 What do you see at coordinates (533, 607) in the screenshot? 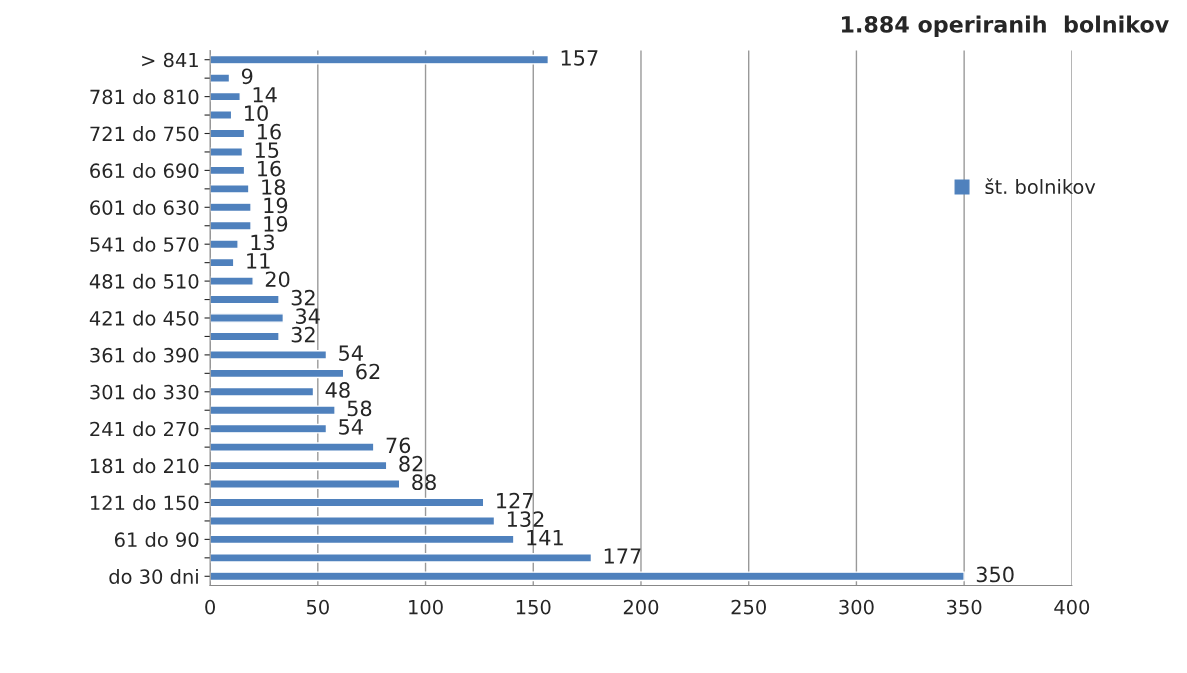
I see `x-tick-label: 150` at bounding box center [533, 607].